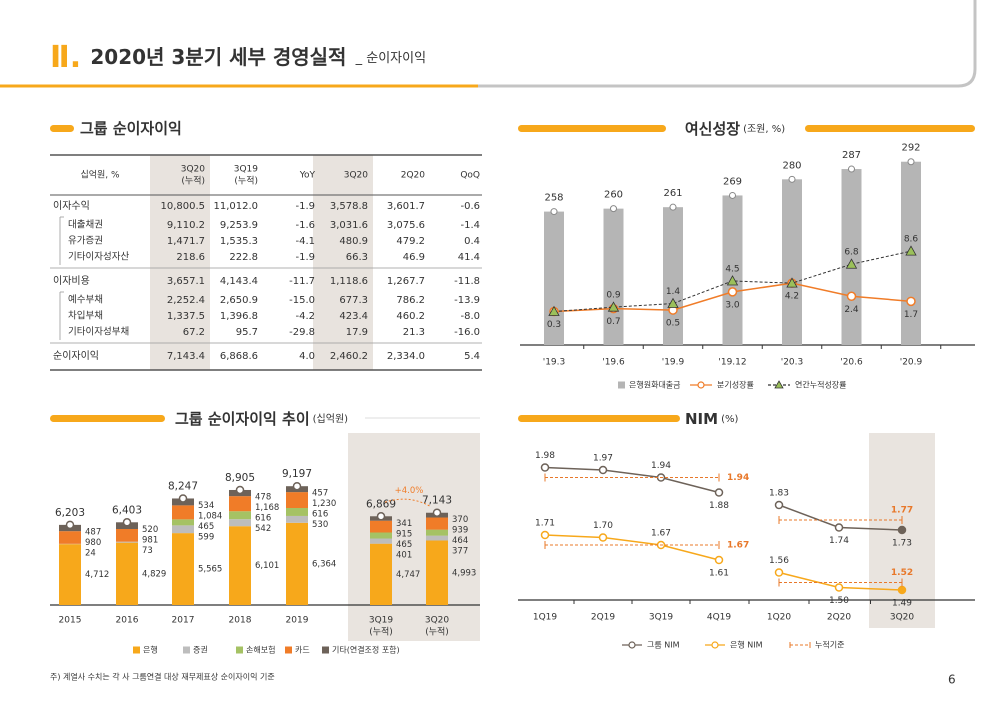 This screenshot has height=707, width=1000. What do you see at coordinates (127, 621) in the screenshot?
I see `x-tick-label: 2016` at bounding box center [127, 621].